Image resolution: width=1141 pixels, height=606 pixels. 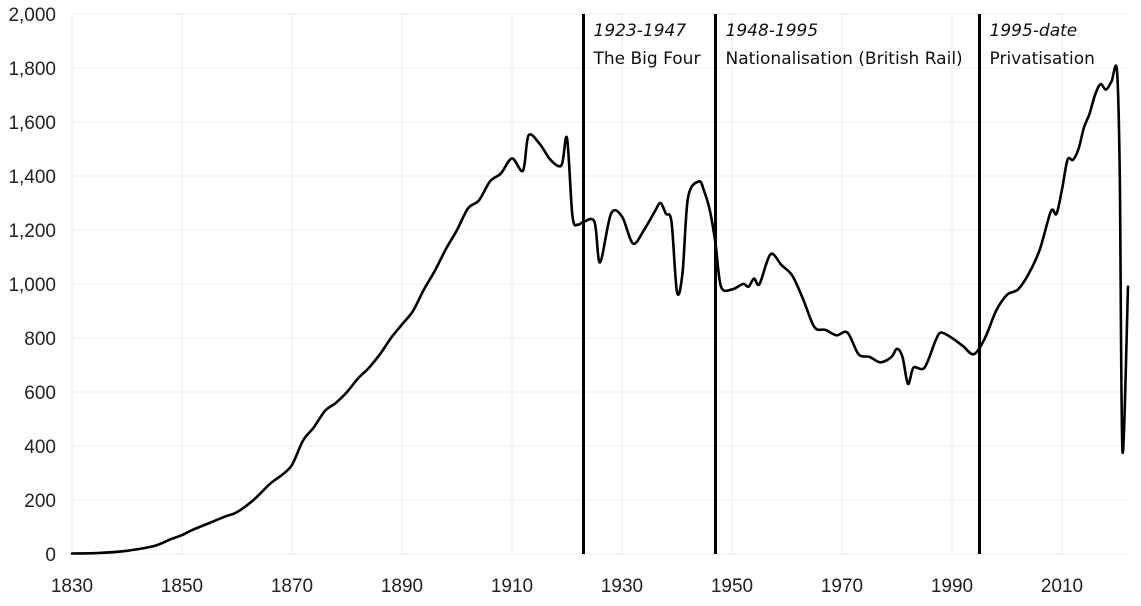 I want to click on y-tick-label: 800, so click(x=40, y=339).